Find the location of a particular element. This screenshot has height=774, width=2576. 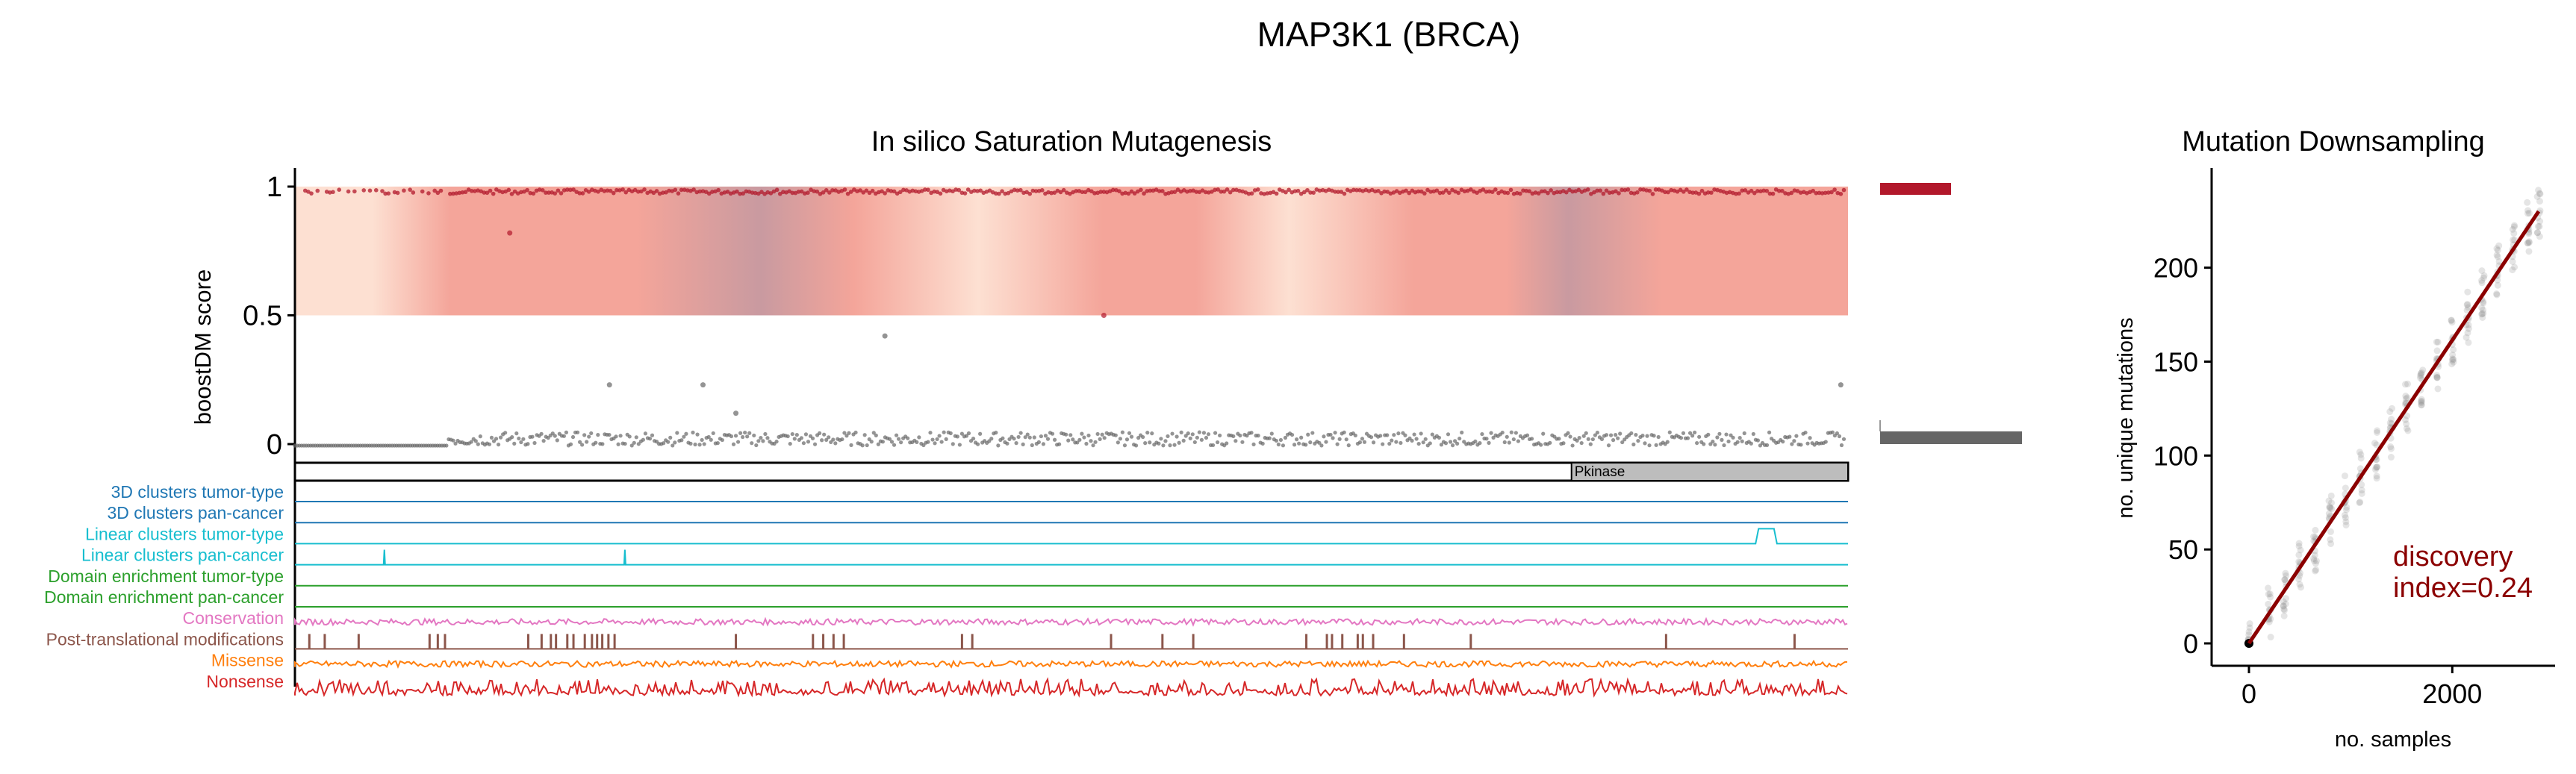

downsampling-y-ticks: 0 50 100 150 200 is located at coordinates (2182, 456).